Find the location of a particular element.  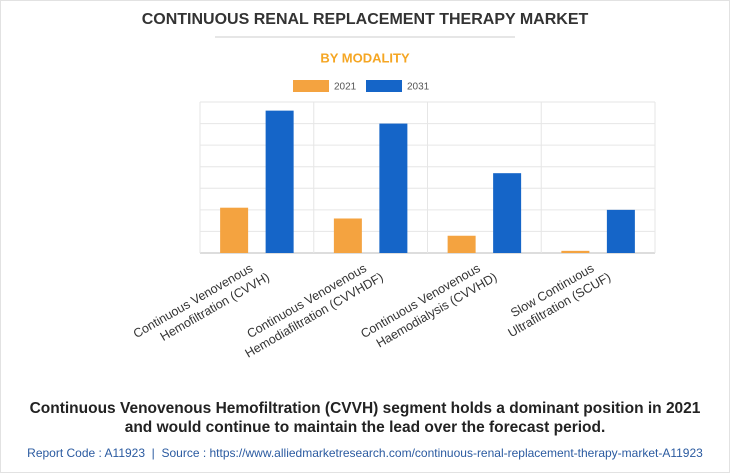

legend-label: 2031 is located at coordinates (418, 87).